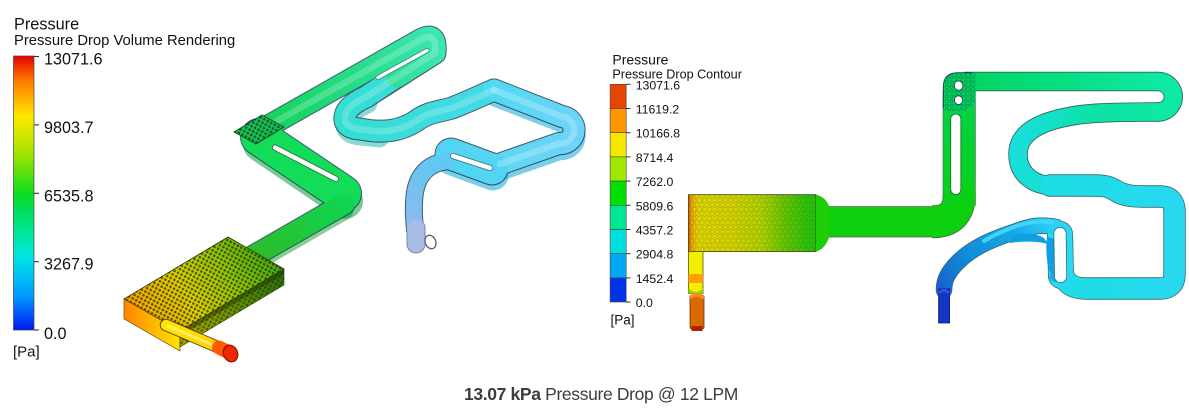  Describe the element at coordinates (655, 206) in the screenshot. I see `svg-text: 5809.6` at that location.